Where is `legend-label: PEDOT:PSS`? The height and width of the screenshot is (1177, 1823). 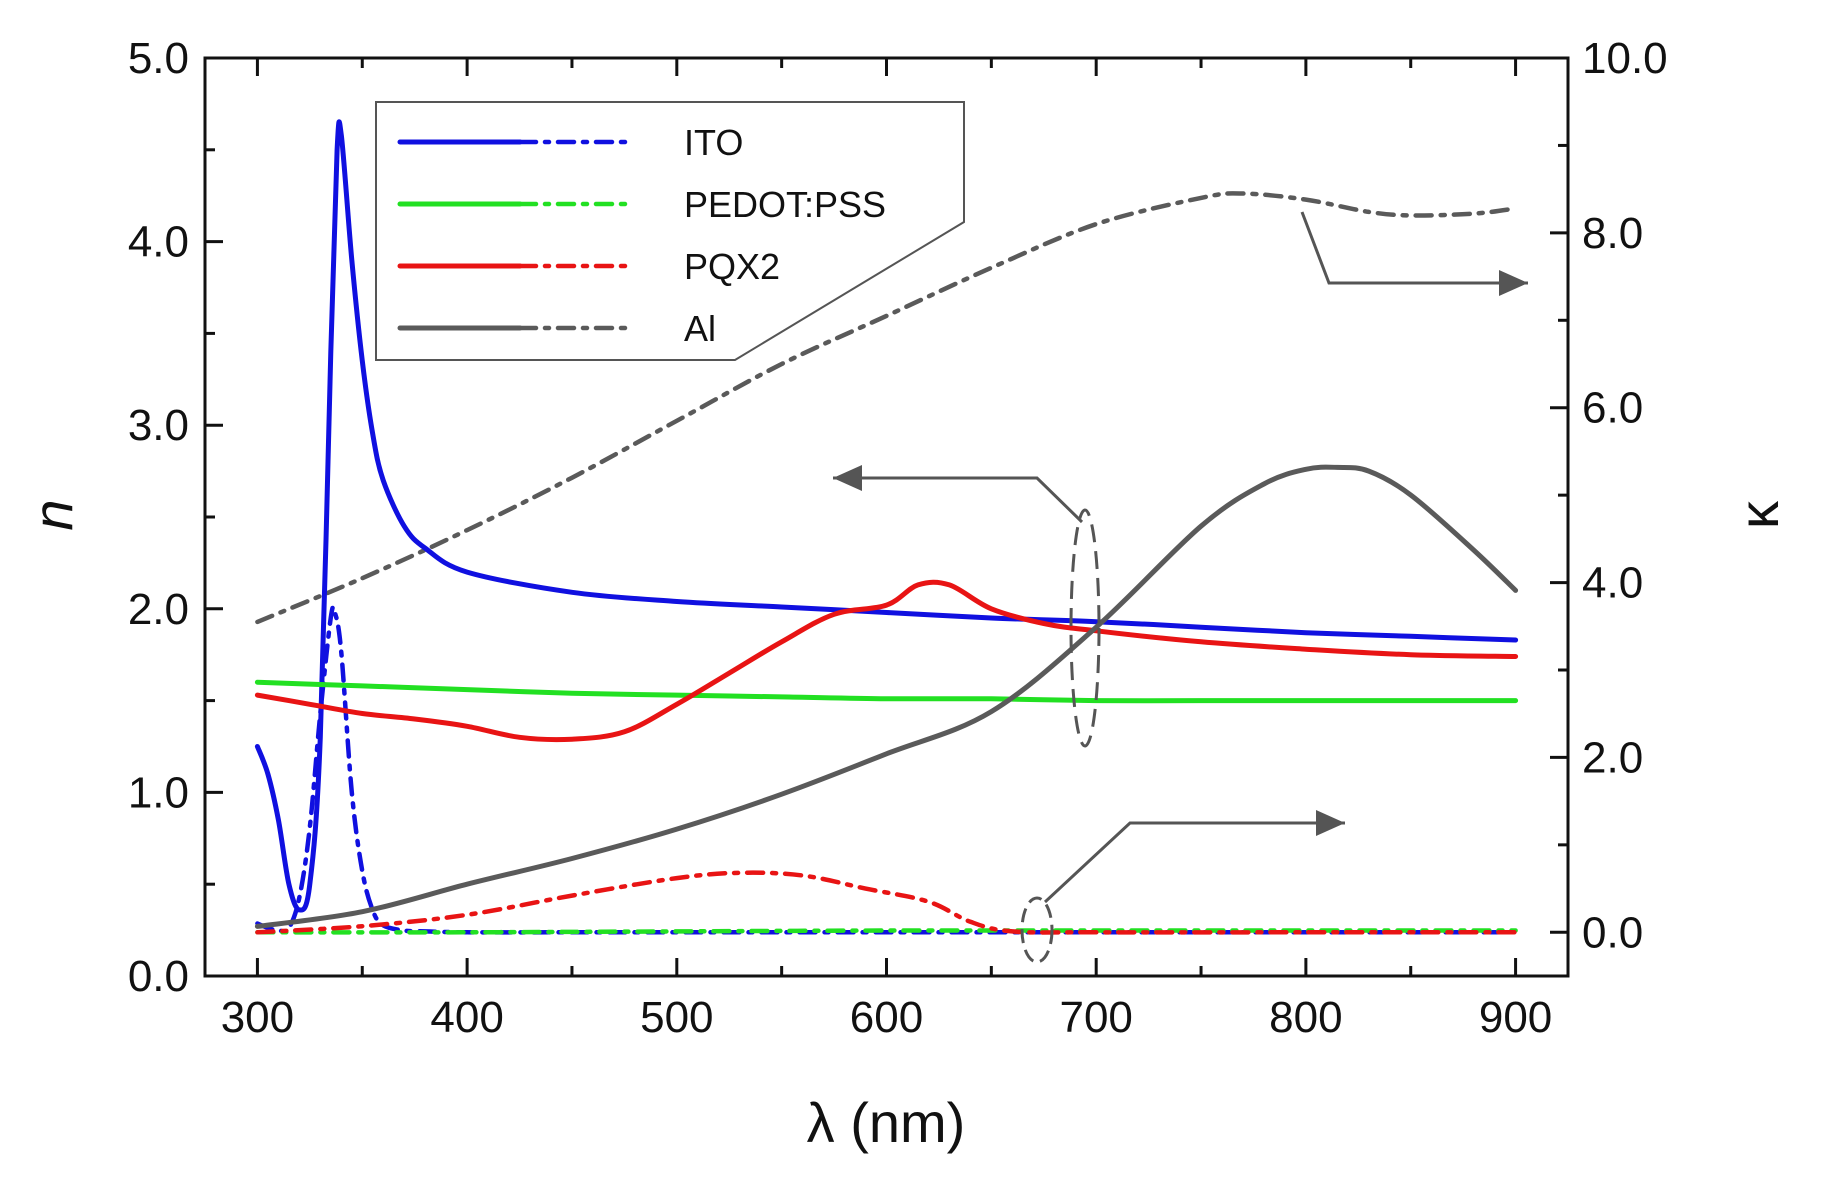
legend-label: PEDOT:PSS is located at coordinates (785, 204).